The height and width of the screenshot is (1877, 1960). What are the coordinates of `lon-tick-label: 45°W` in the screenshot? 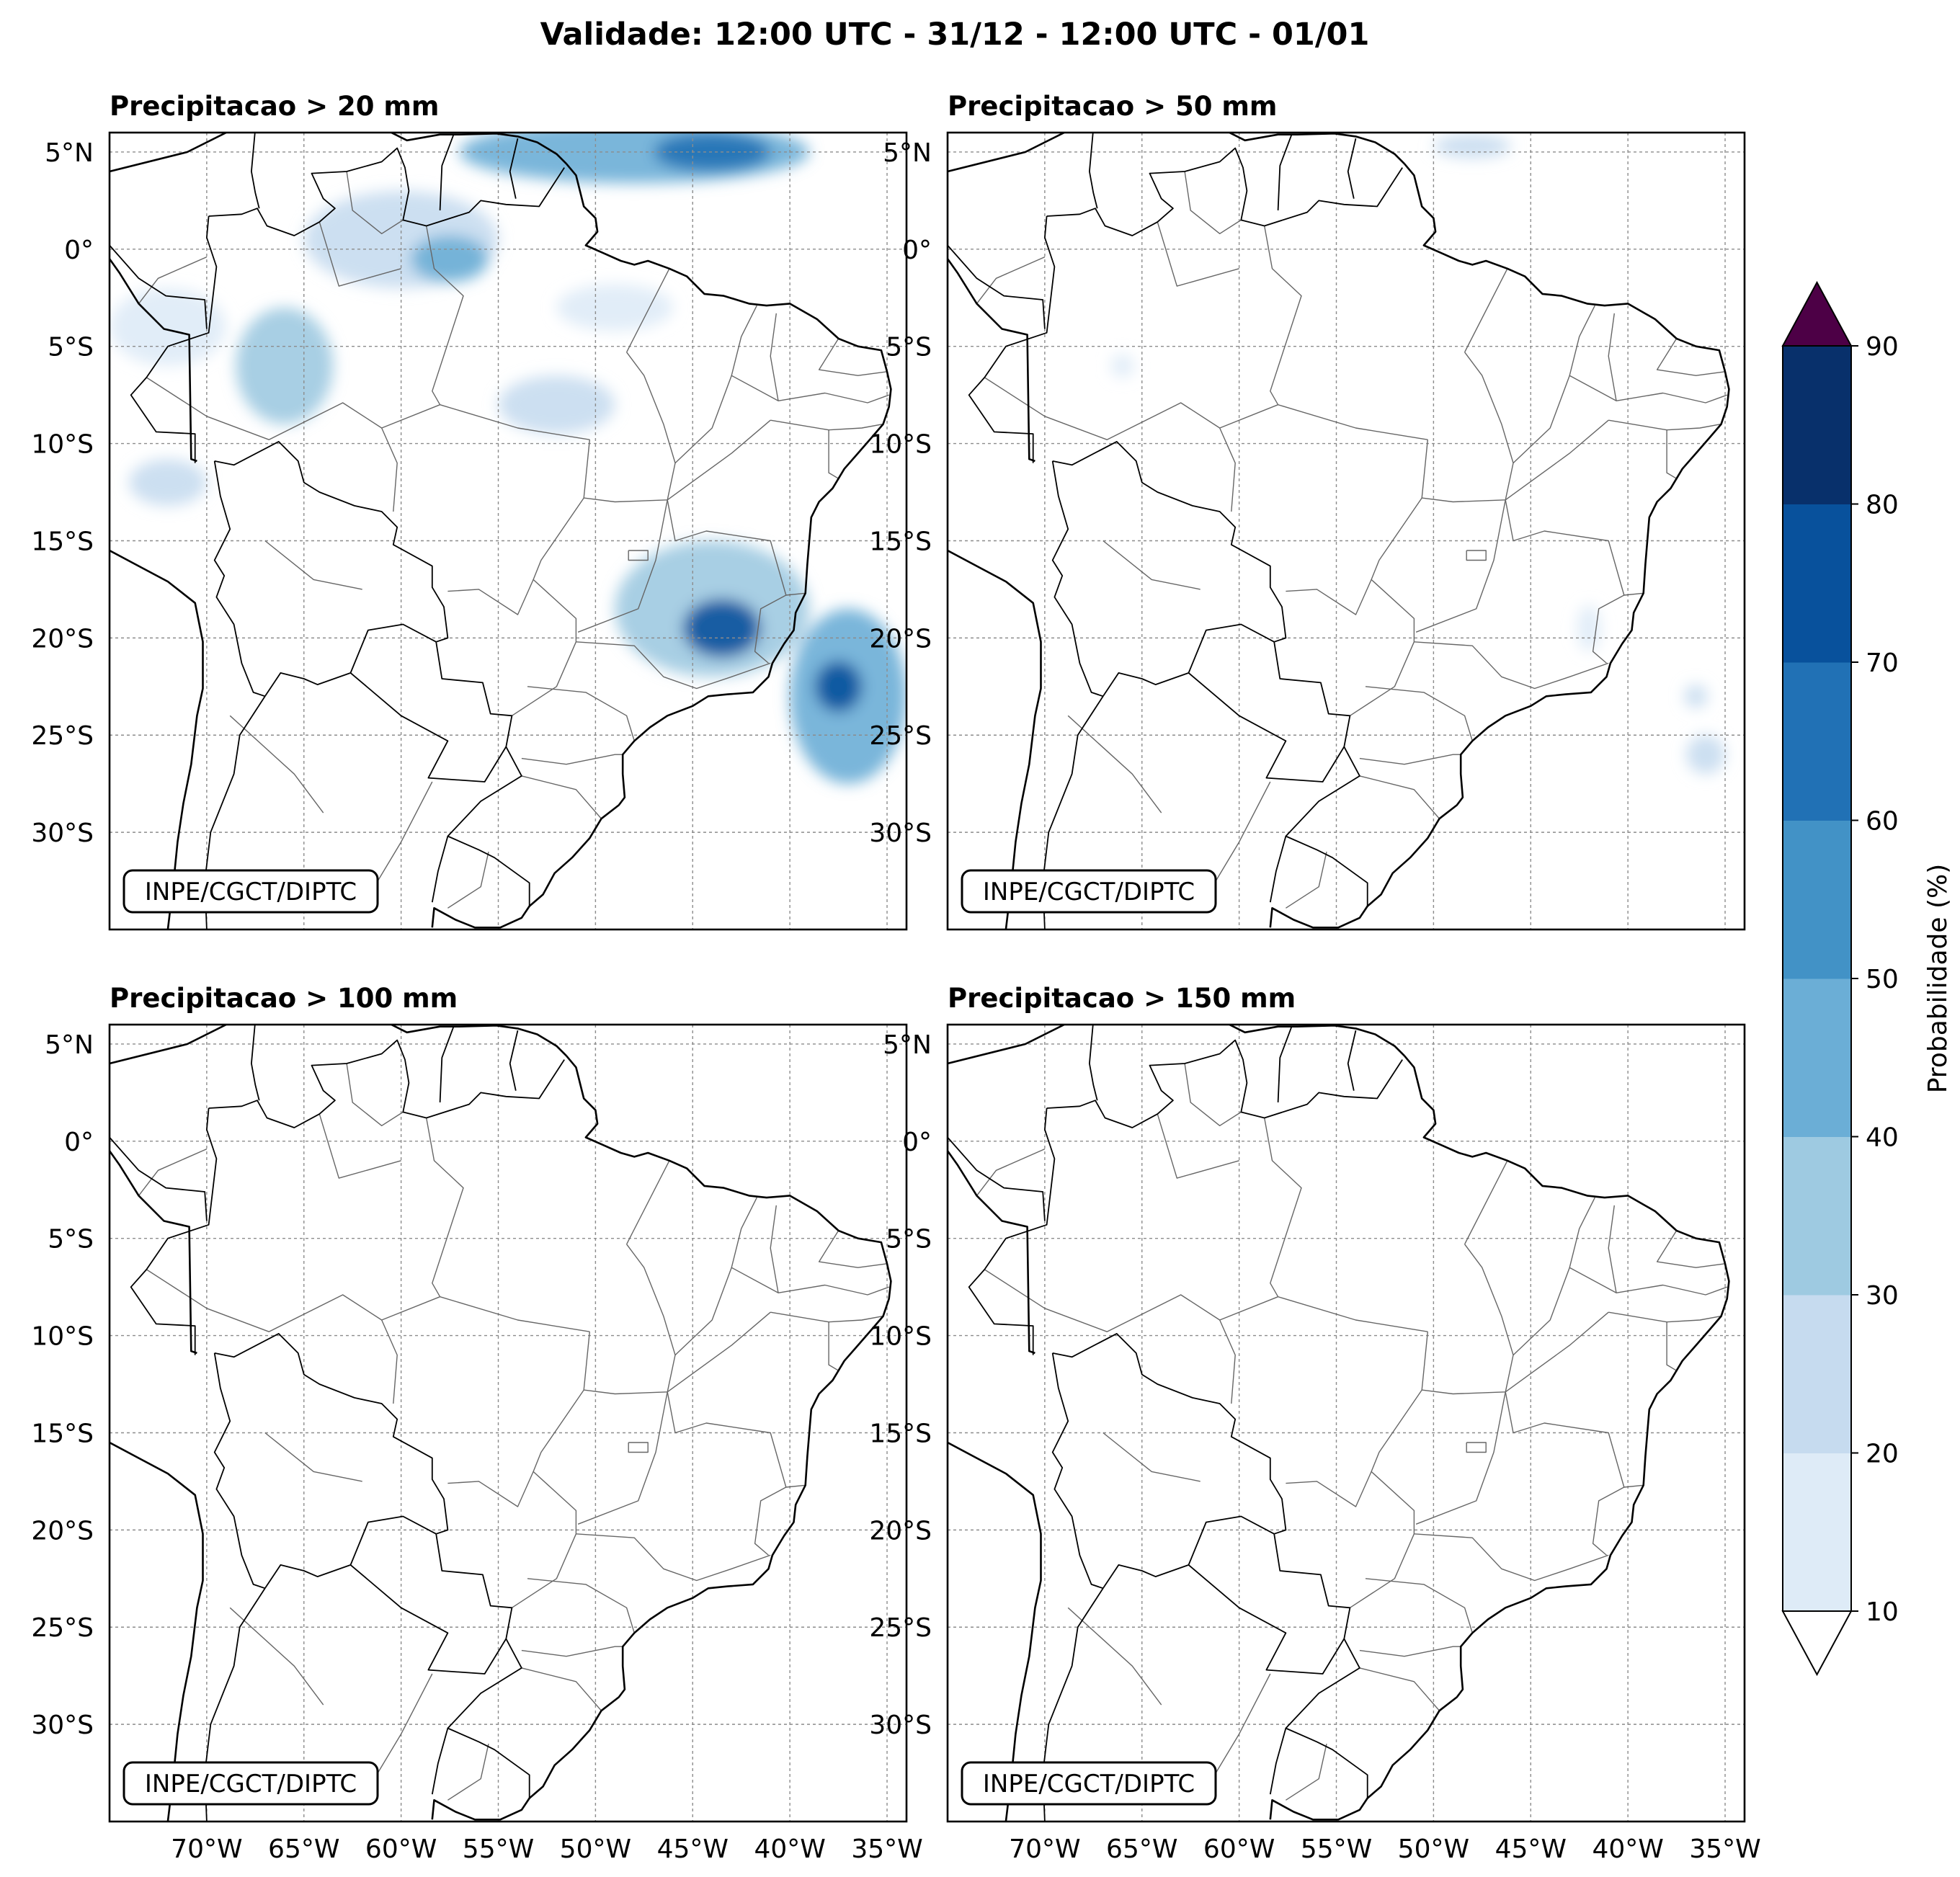 It's located at (1531, 1849).